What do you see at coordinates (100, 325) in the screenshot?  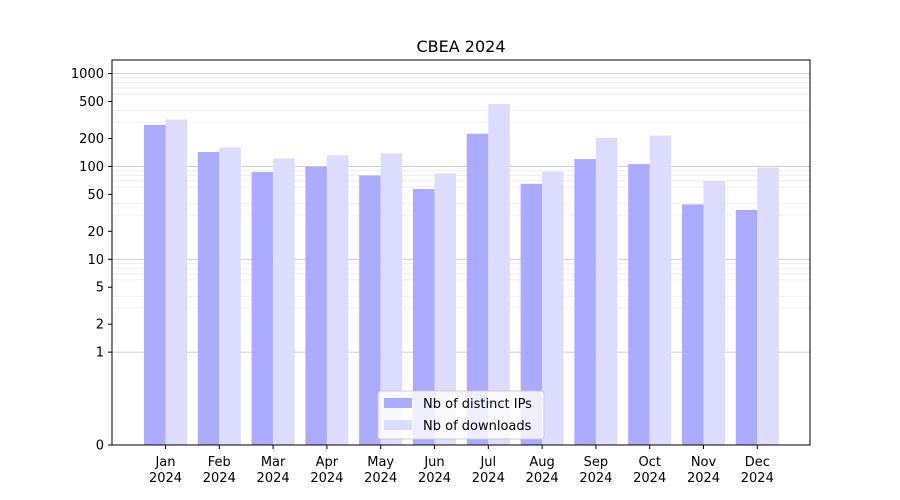 I see `y-tick-label: 2` at bounding box center [100, 325].